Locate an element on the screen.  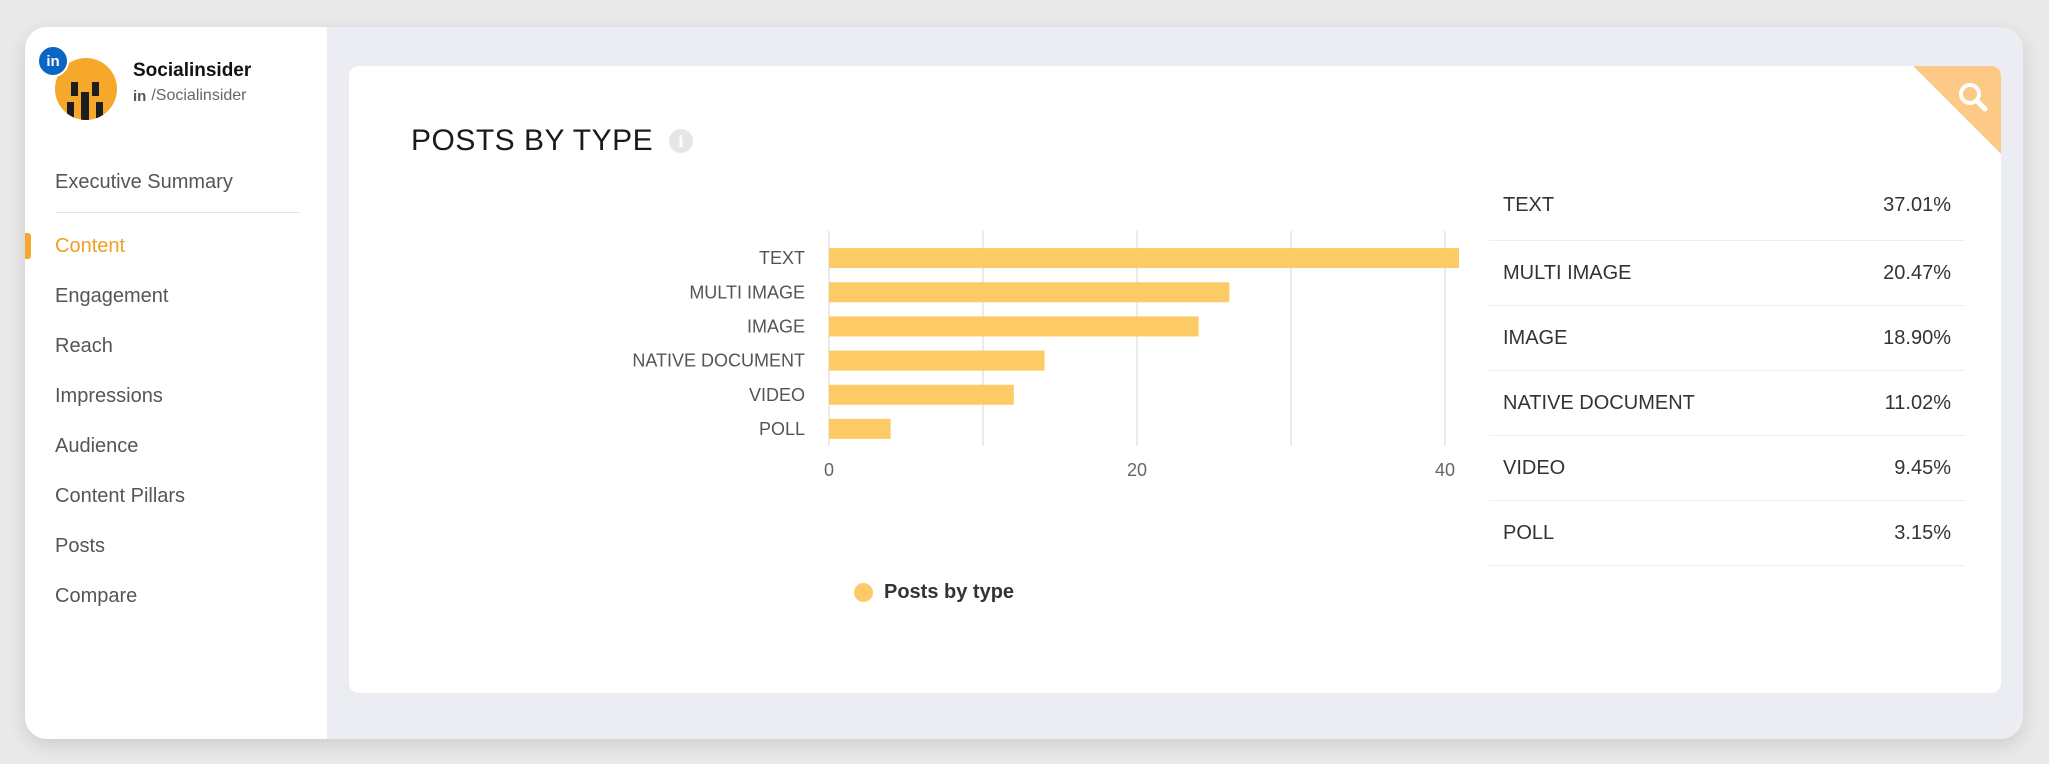
stat-value: 20.47% is located at coordinates (1917, 272).